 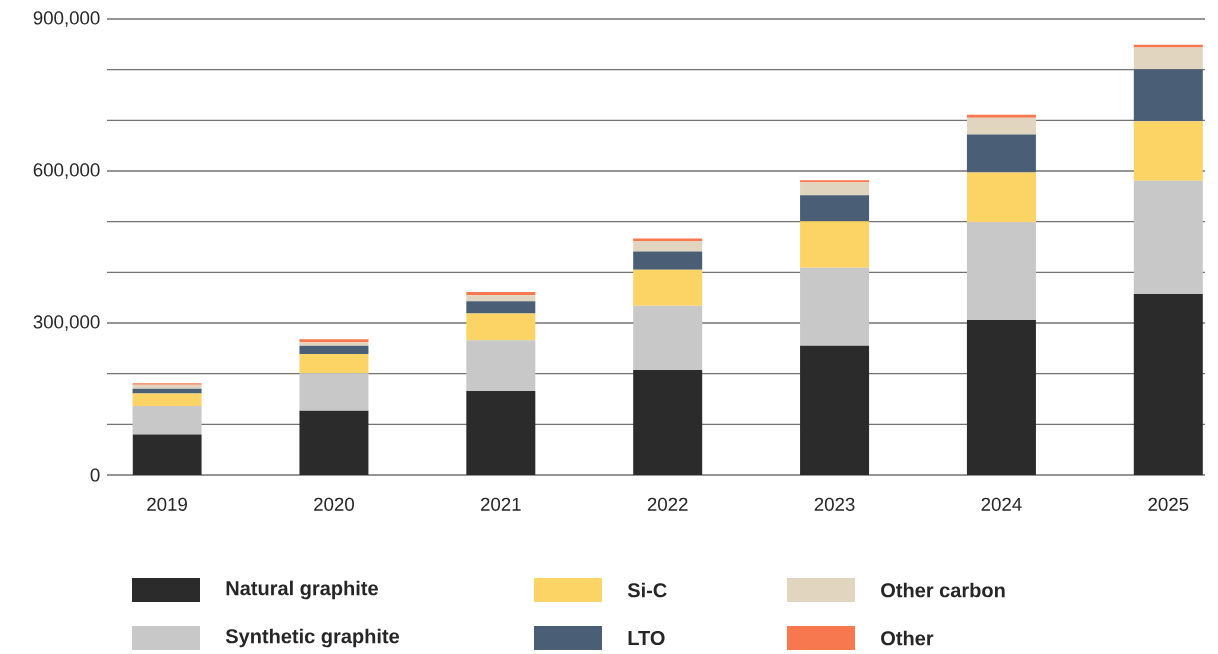 I want to click on legend-label: Si-C, so click(x=647, y=590).